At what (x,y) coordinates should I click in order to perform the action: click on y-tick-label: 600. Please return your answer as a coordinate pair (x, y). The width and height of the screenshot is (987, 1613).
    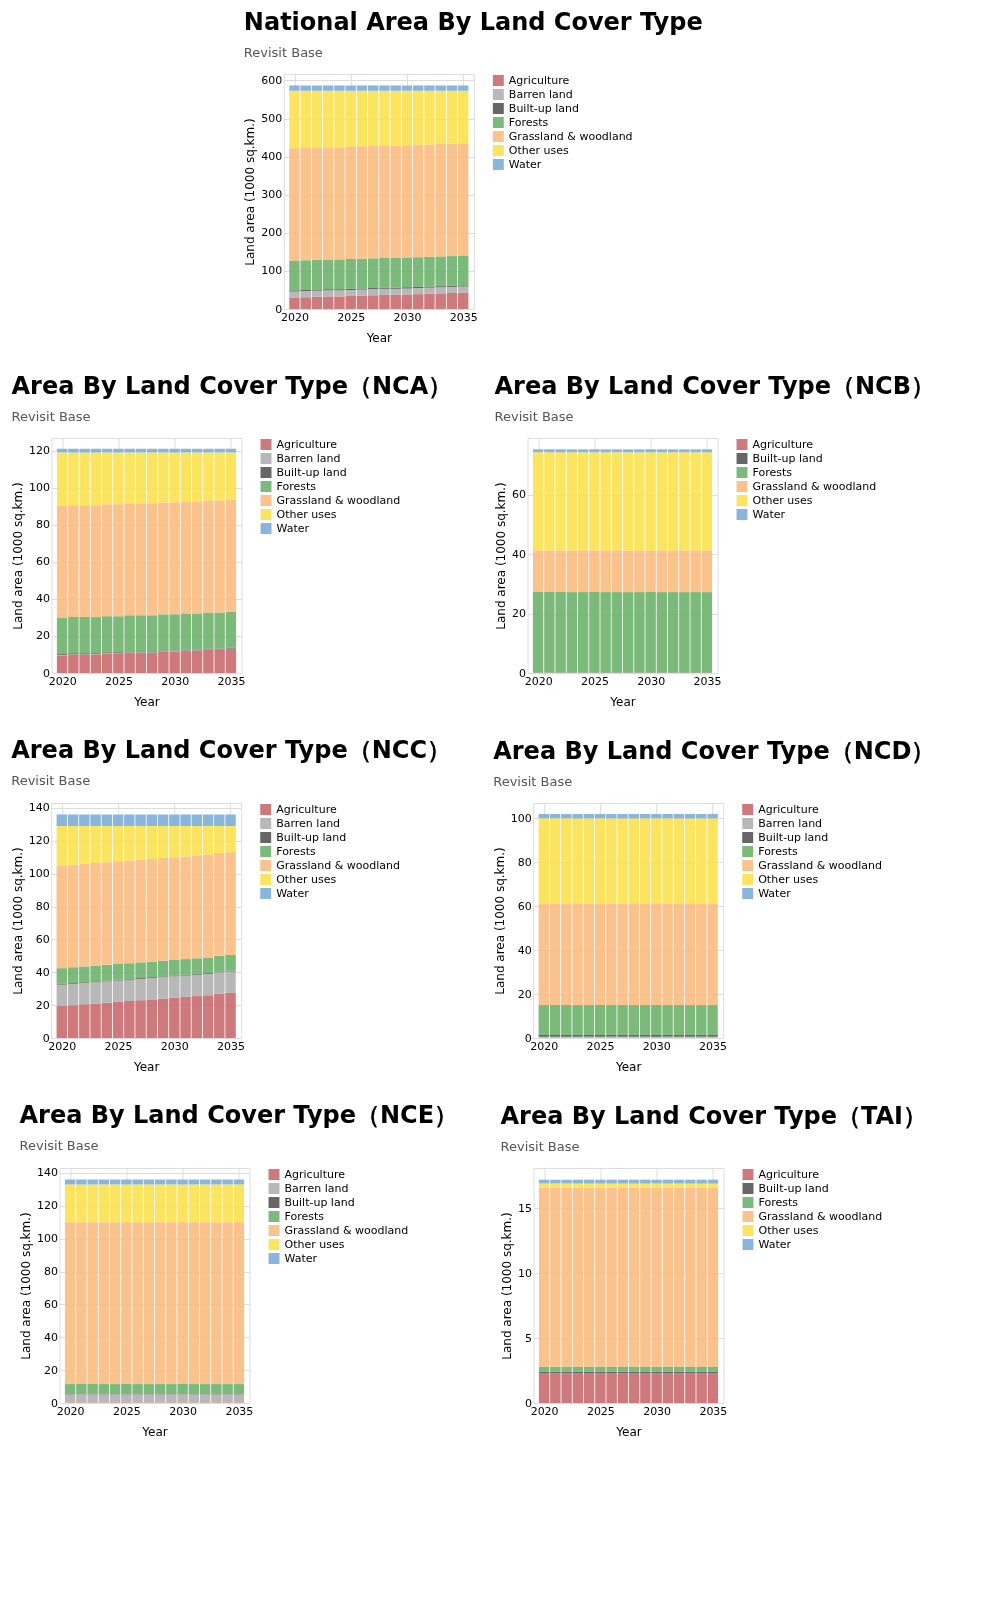
    Looking at the image, I should click on (272, 80).